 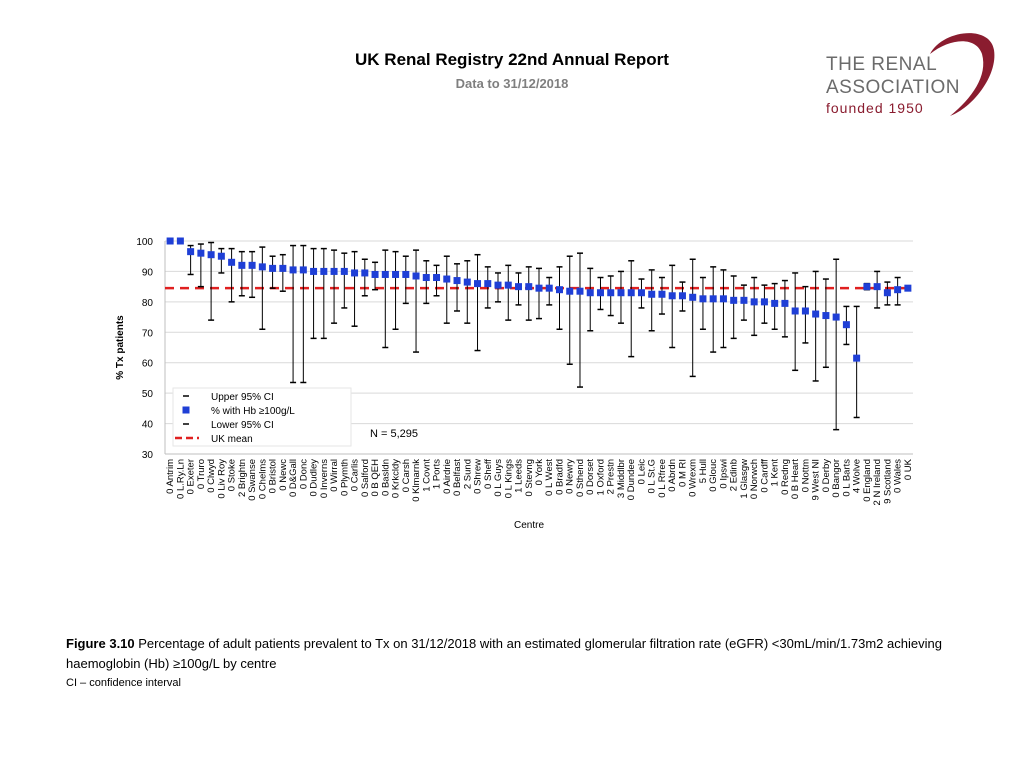 I want to click on y-tick-label: 60, so click(x=148, y=364).